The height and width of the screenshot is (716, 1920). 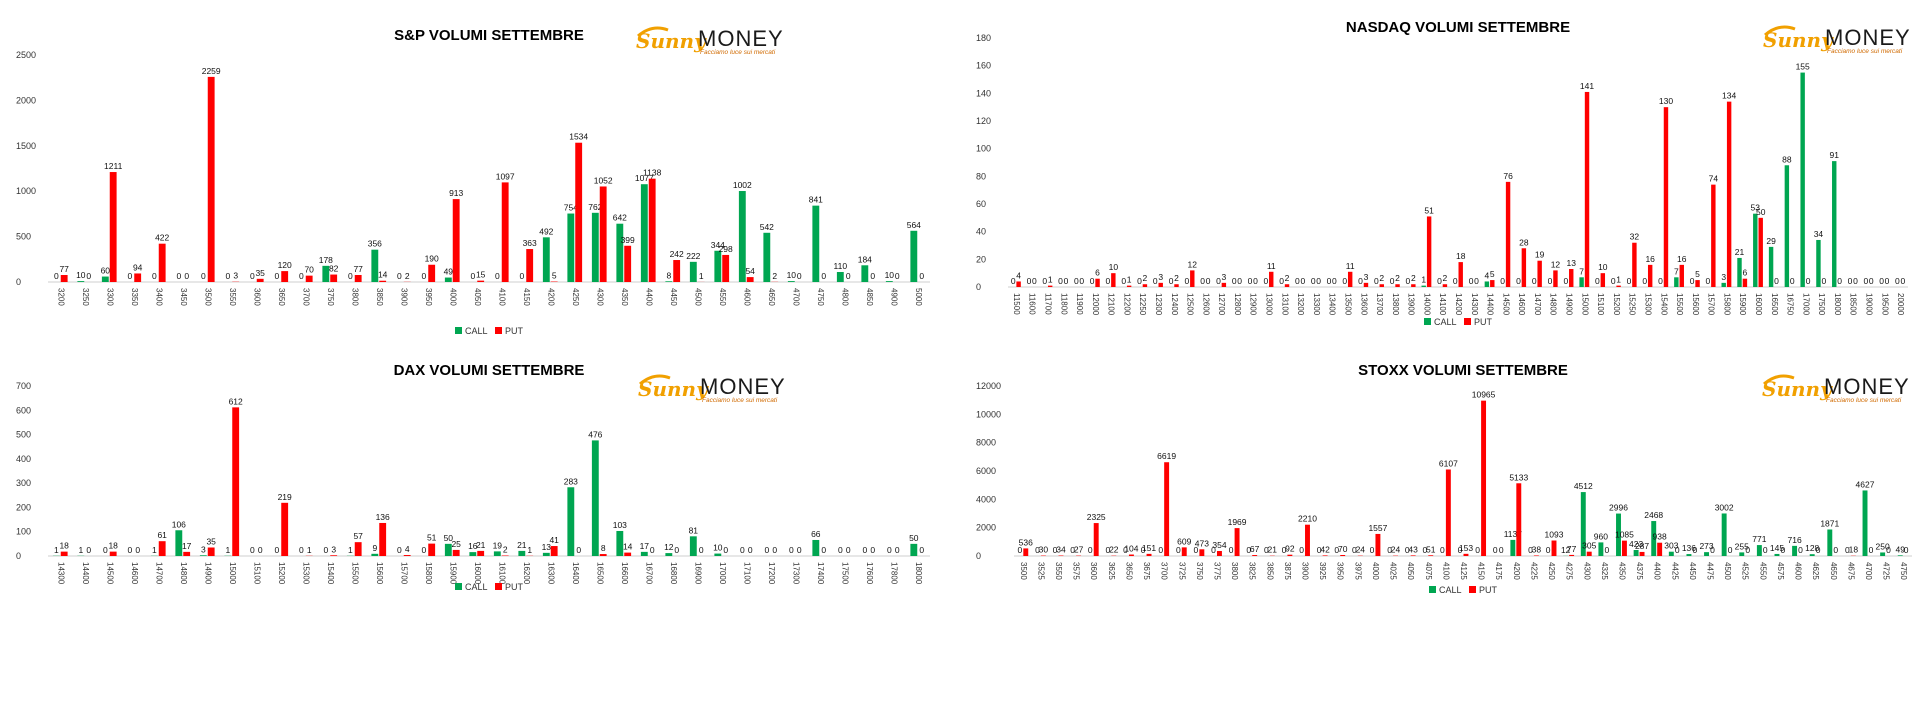 I want to click on stoxx-data-label-call: 2468, so click(x=1653, y=515).